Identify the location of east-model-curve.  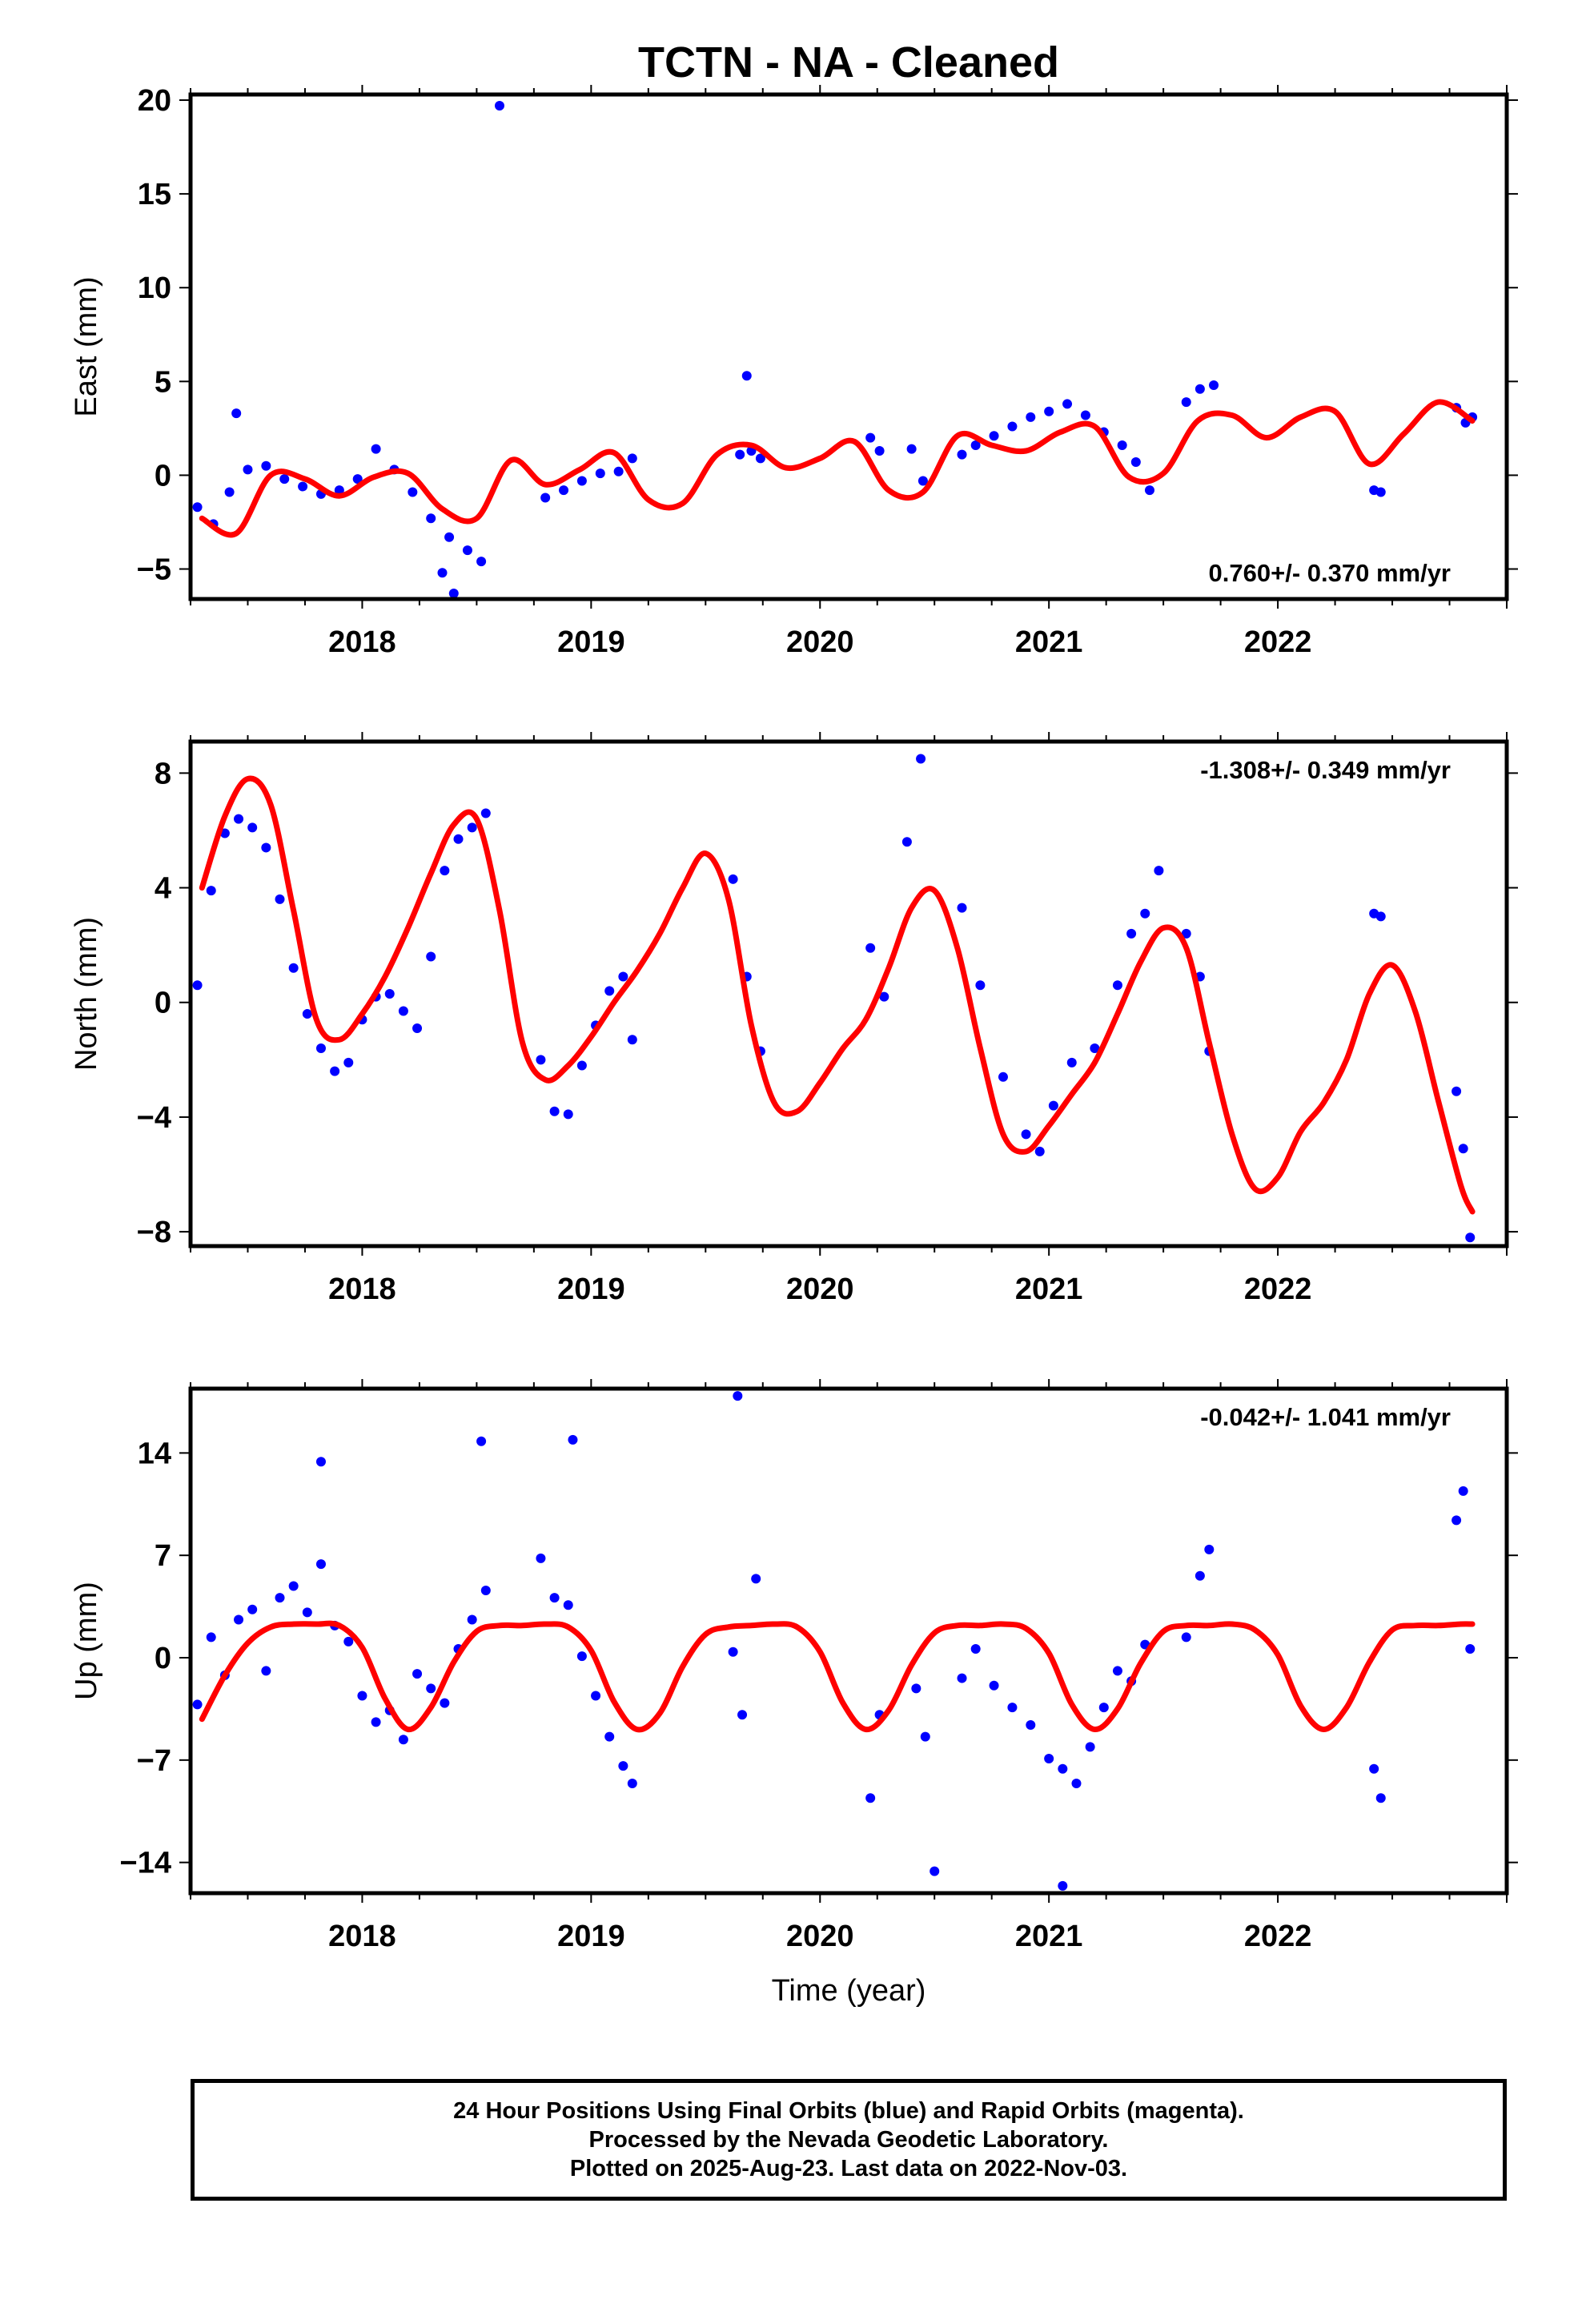
(838, 469).